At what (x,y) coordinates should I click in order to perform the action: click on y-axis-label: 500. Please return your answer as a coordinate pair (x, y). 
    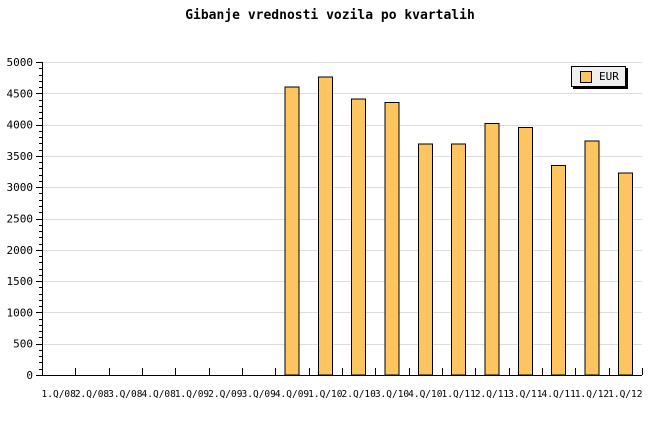
    Looking at the image, I should click on (23, 344).